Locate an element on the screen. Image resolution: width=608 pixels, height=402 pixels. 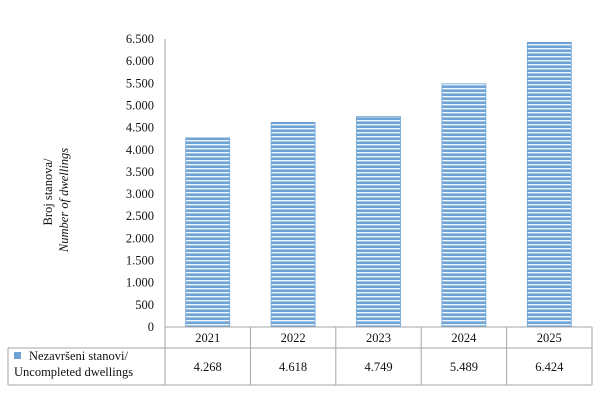
y-axis-title-line-1: Broj stanova/ is located at coordinates (48, 192).